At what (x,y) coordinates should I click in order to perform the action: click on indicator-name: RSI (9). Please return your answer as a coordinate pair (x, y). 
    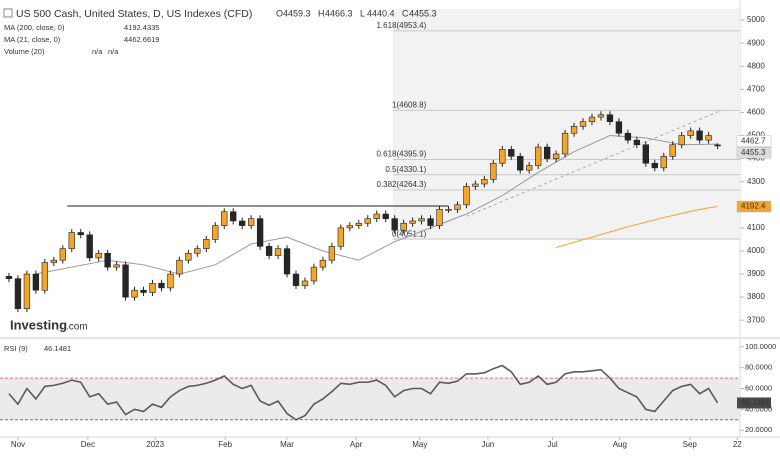
    Looking at the image, I should click on (16, 348).